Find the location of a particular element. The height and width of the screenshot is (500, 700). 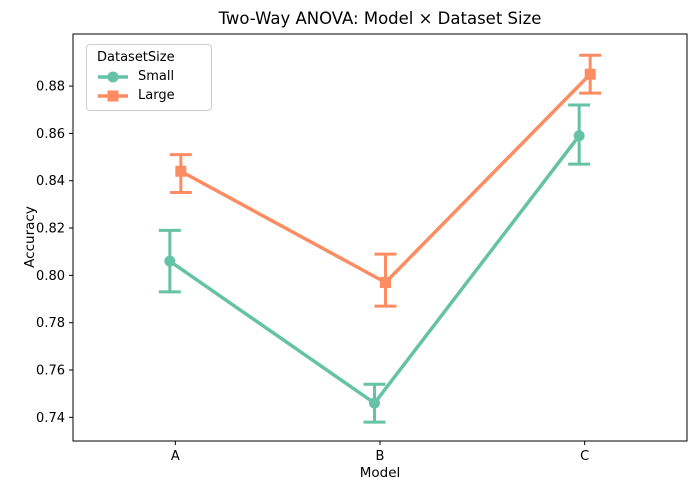

y-axis-label: Accuracy is located at coordinates (30, 237).